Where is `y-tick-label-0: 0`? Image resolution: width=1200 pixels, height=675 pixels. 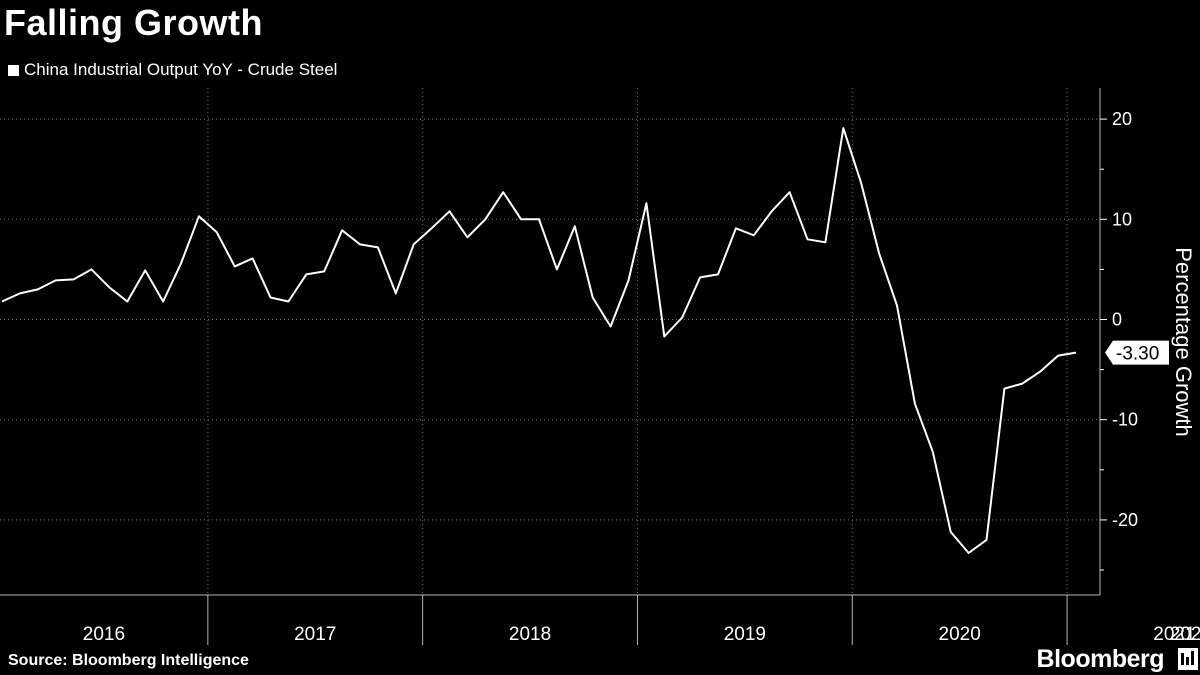
y-tick-label-0: 0 is located at coordinates (1117, 320).